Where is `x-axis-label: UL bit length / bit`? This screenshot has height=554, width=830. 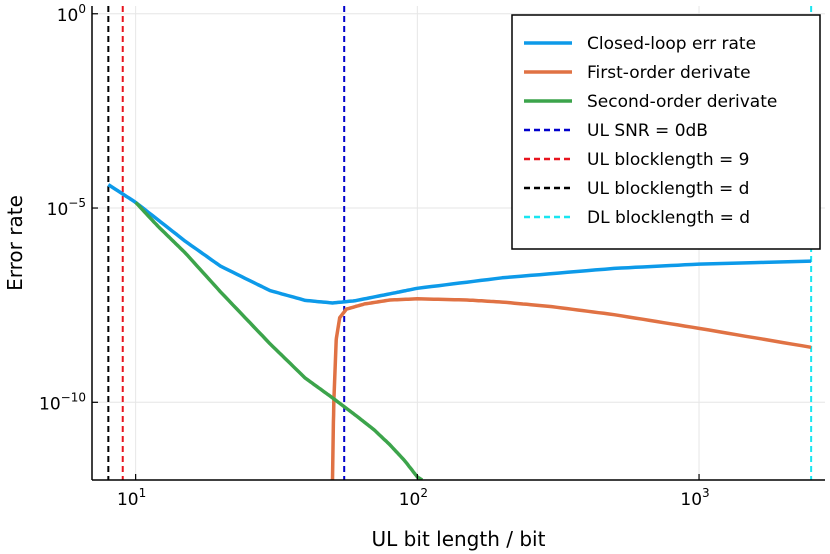 x-axis-label: UL bit length / bit is located at coordinates (459, 539).